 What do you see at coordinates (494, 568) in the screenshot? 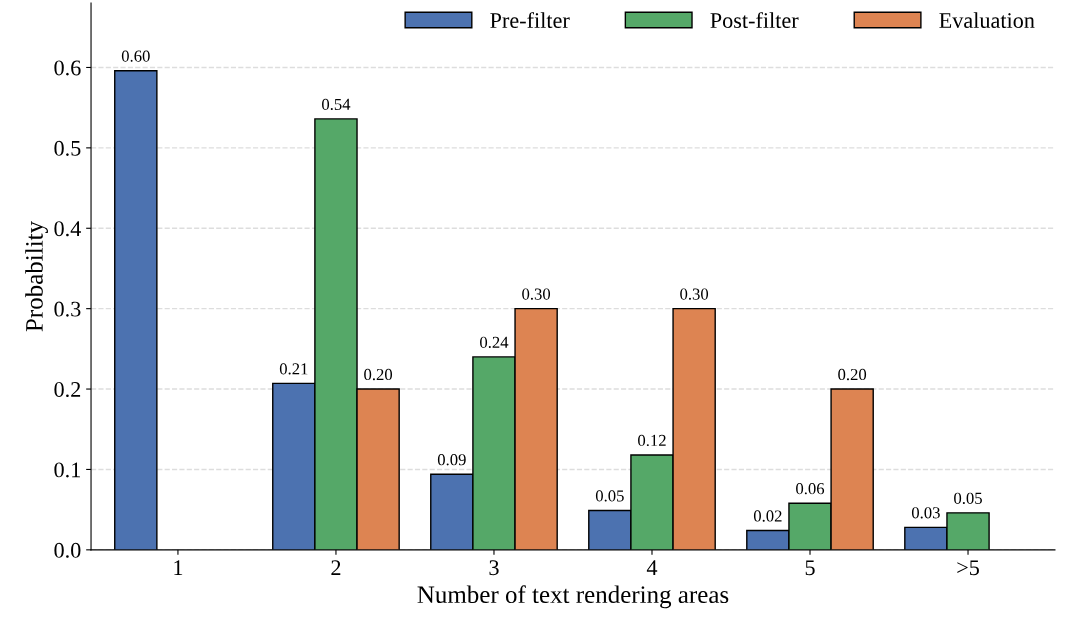
I see `x-tick-label: 3` at bounding box center [494, 568].